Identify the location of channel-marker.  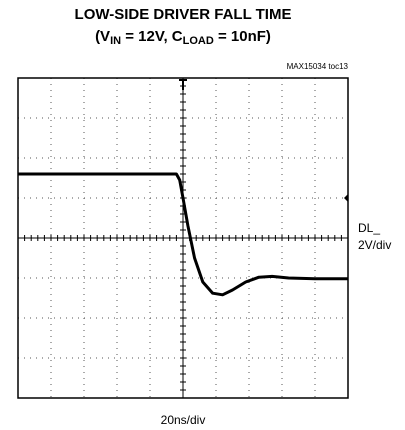
(346, 198).